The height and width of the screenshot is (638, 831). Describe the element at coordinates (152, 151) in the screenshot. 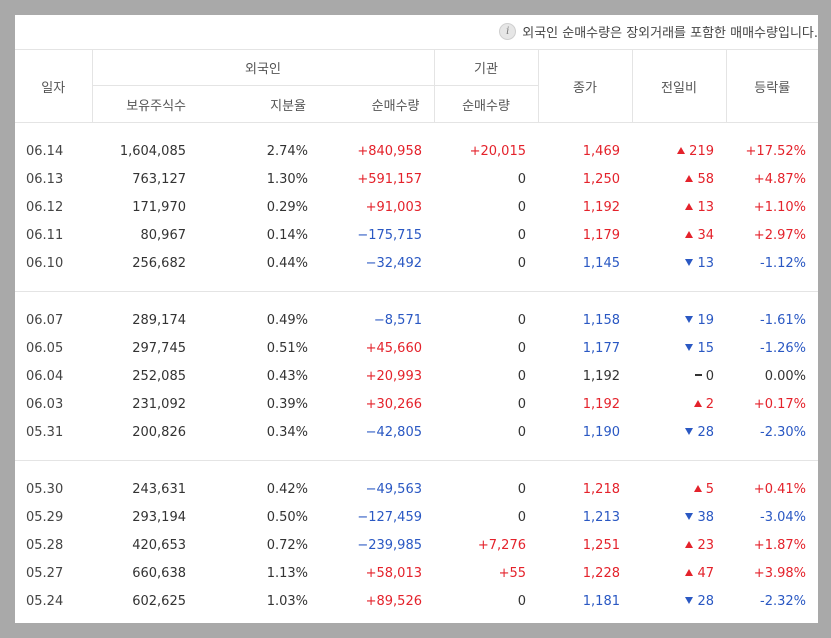

I see `holdings-cell: 1,604,085` at that location.